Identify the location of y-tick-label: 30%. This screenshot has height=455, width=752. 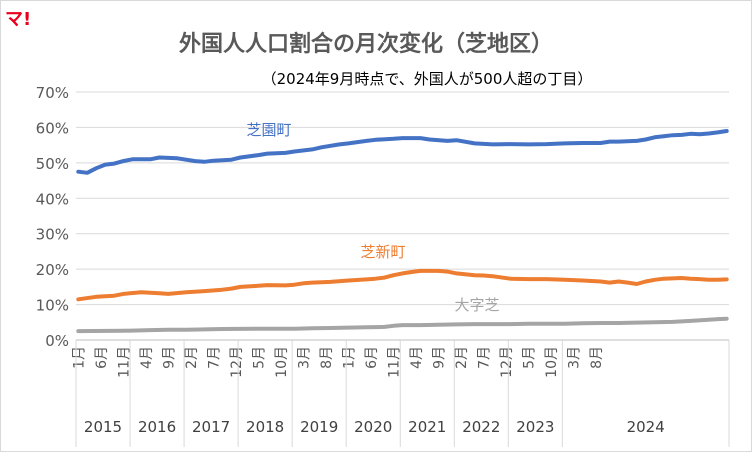
(52, 235).